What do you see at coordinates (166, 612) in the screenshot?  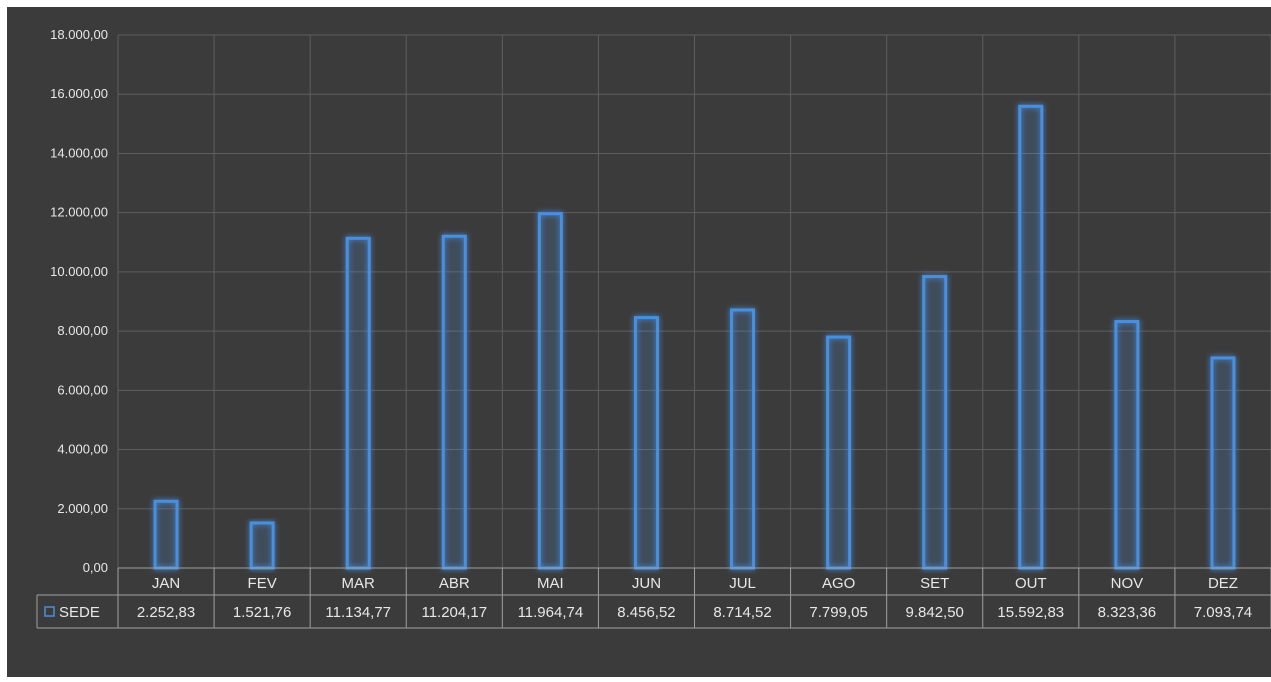 I see `data-label: 2.252,83` at bounding box center [166, 612].